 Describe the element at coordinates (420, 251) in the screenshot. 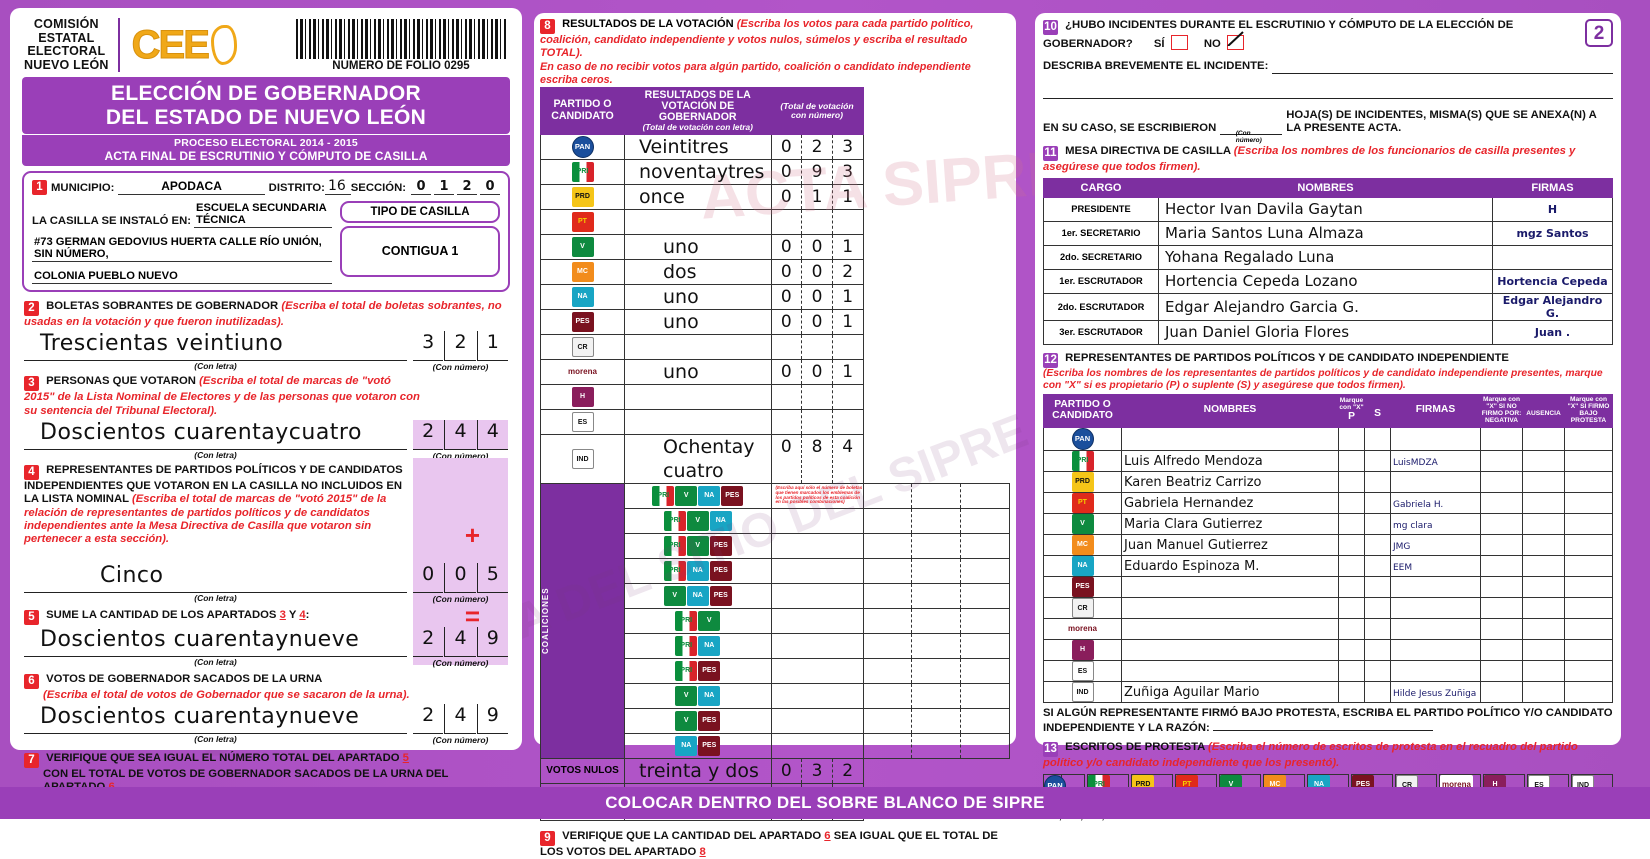

I see `tipo-casilla-value: CONTIGUA 1` at that location.